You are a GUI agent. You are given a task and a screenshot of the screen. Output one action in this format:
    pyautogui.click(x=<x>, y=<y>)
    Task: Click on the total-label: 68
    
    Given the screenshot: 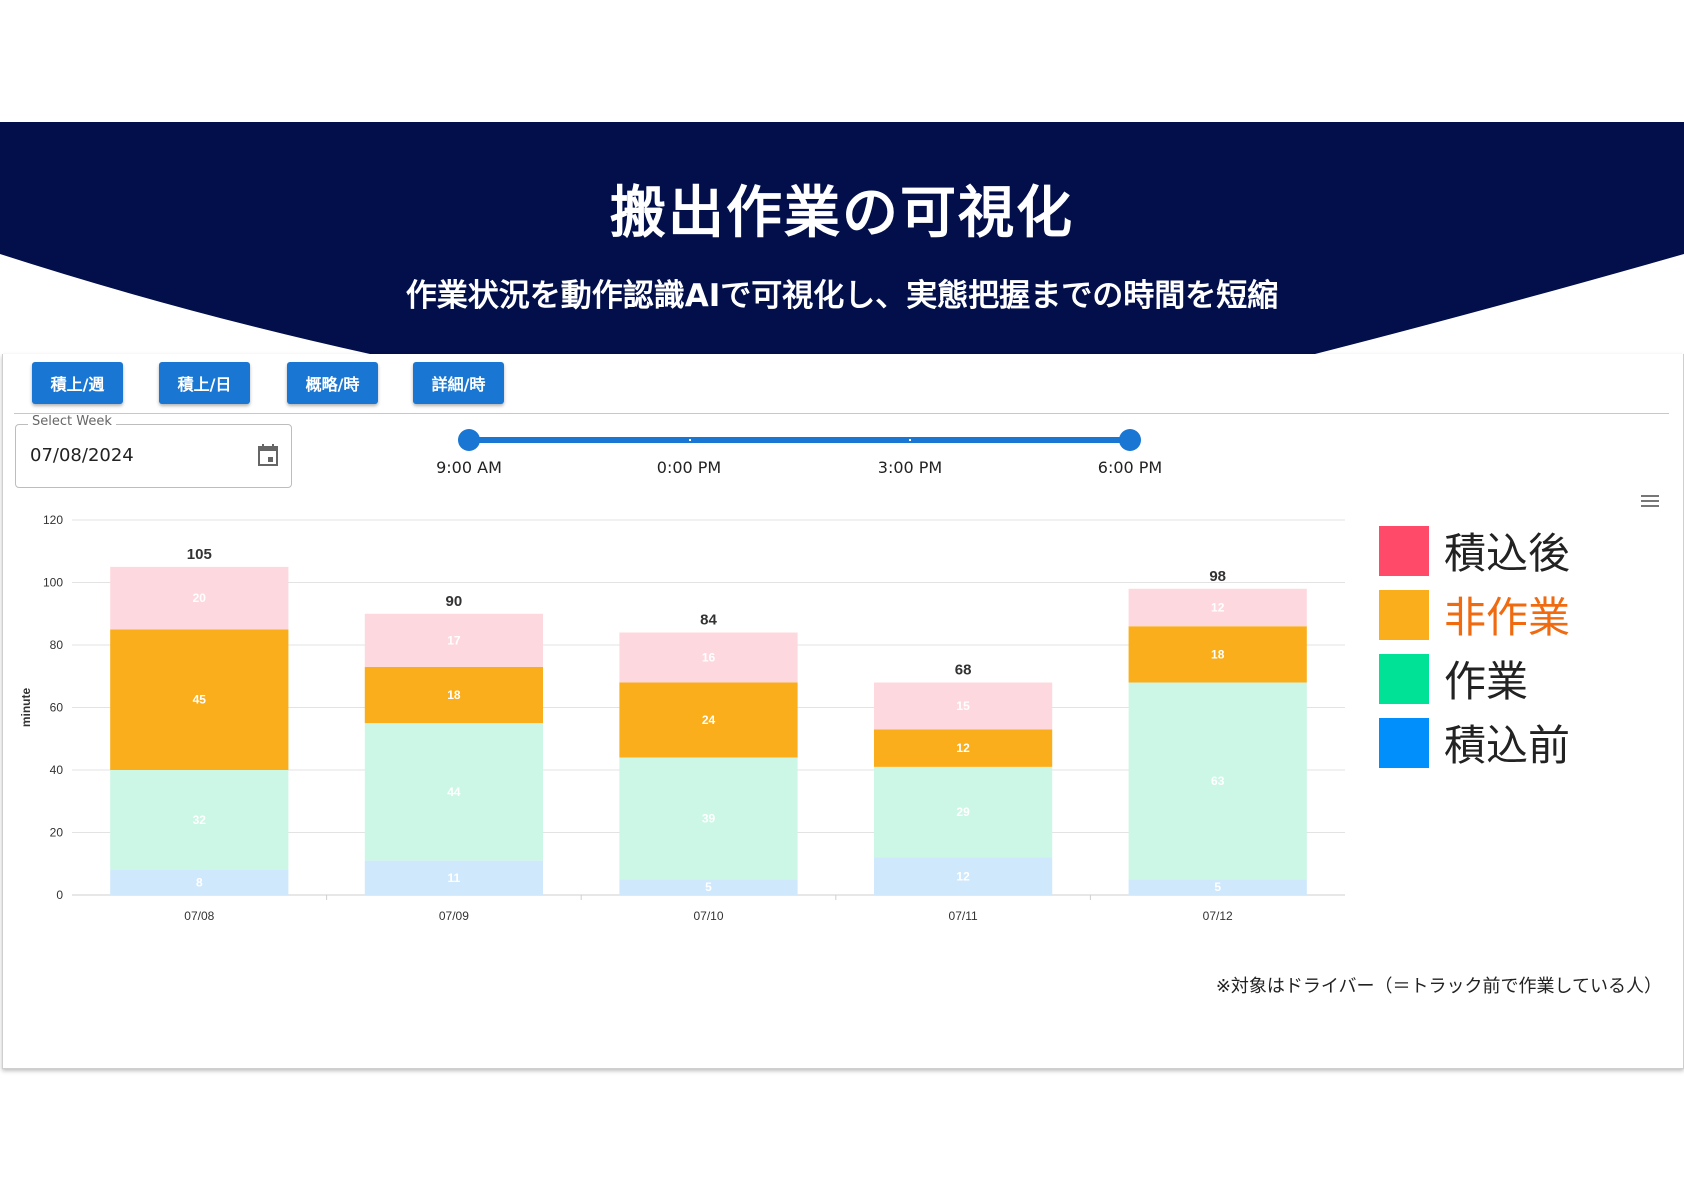 What is the action you would take?
    pyautogui.click(x=963, y=670)
    